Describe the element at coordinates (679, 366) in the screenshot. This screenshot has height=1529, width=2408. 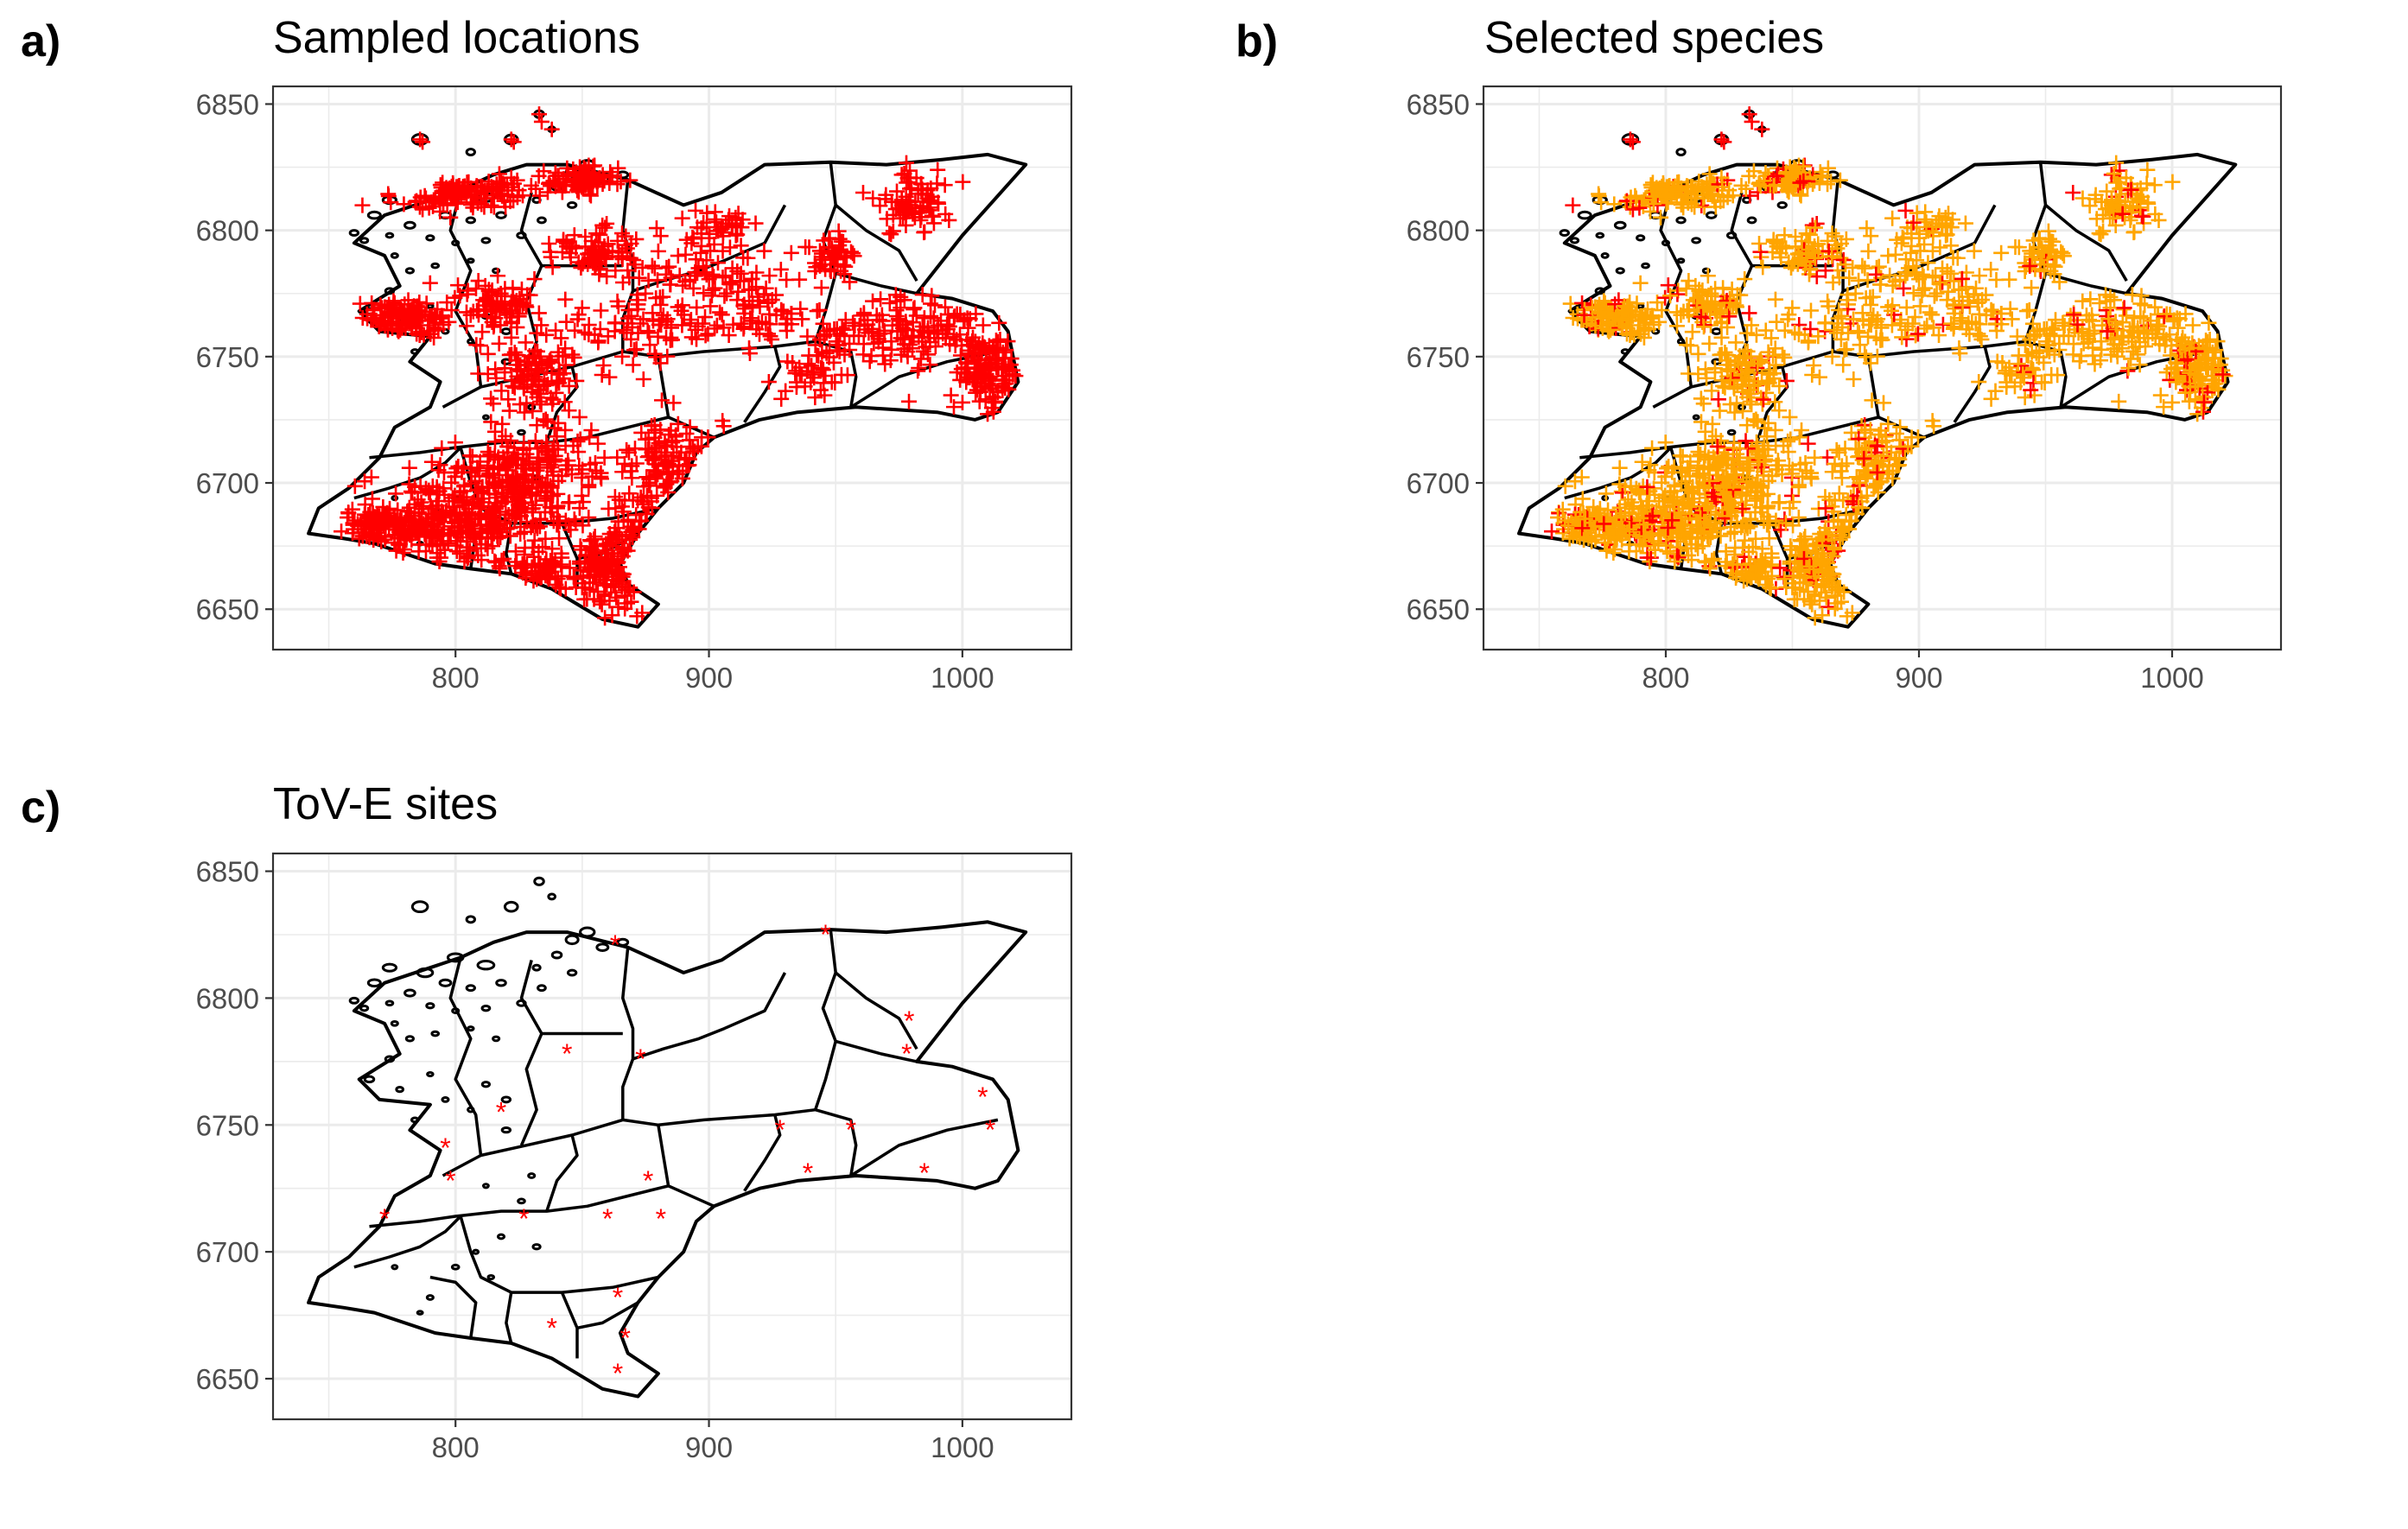
I see `markers` at that location.